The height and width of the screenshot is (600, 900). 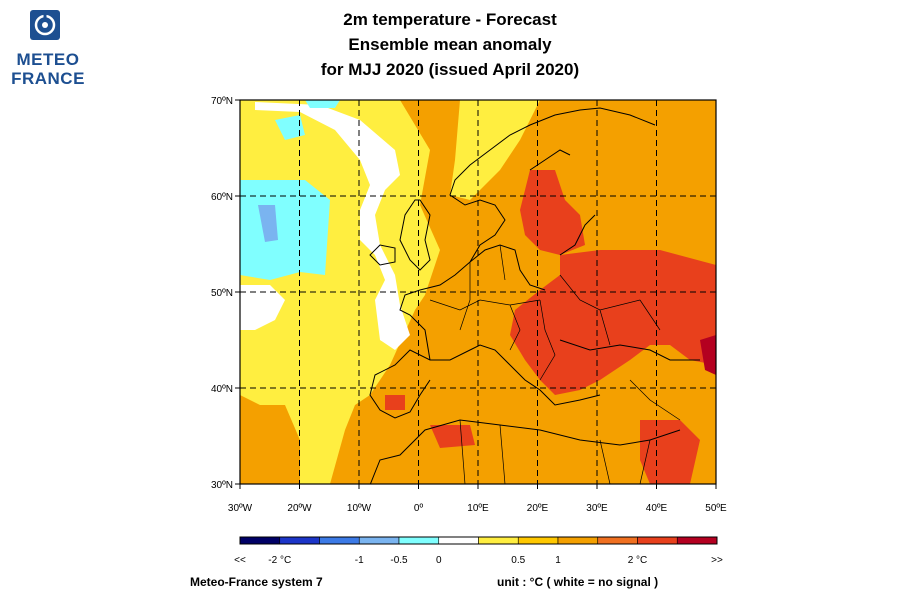 What do you see at coordinates (439, 560) in the screenshot?
I see `colorbar-label: 0` at bounding box center [439, 560].